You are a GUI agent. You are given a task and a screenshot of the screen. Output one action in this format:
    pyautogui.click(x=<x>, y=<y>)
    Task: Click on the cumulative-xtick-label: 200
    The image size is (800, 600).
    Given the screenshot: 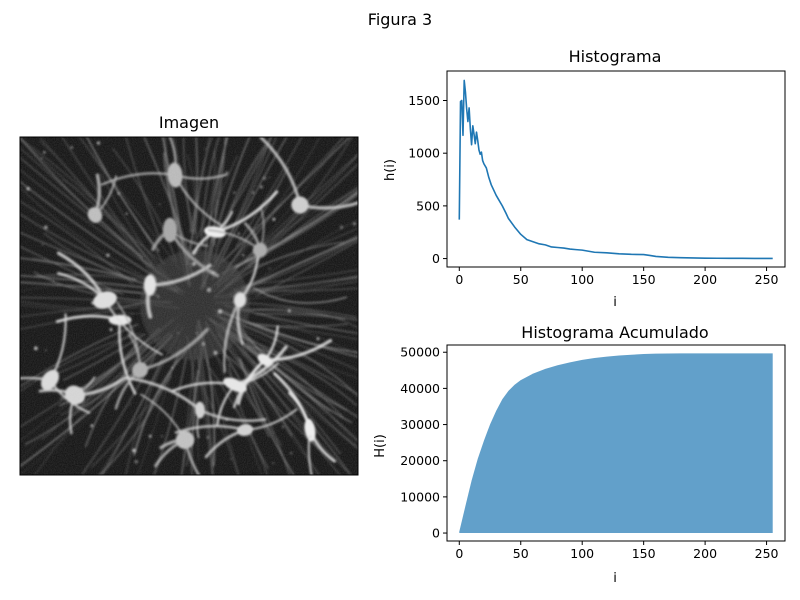 What is the action you would take?
    pyautogui.click(x=705, y=553)
    